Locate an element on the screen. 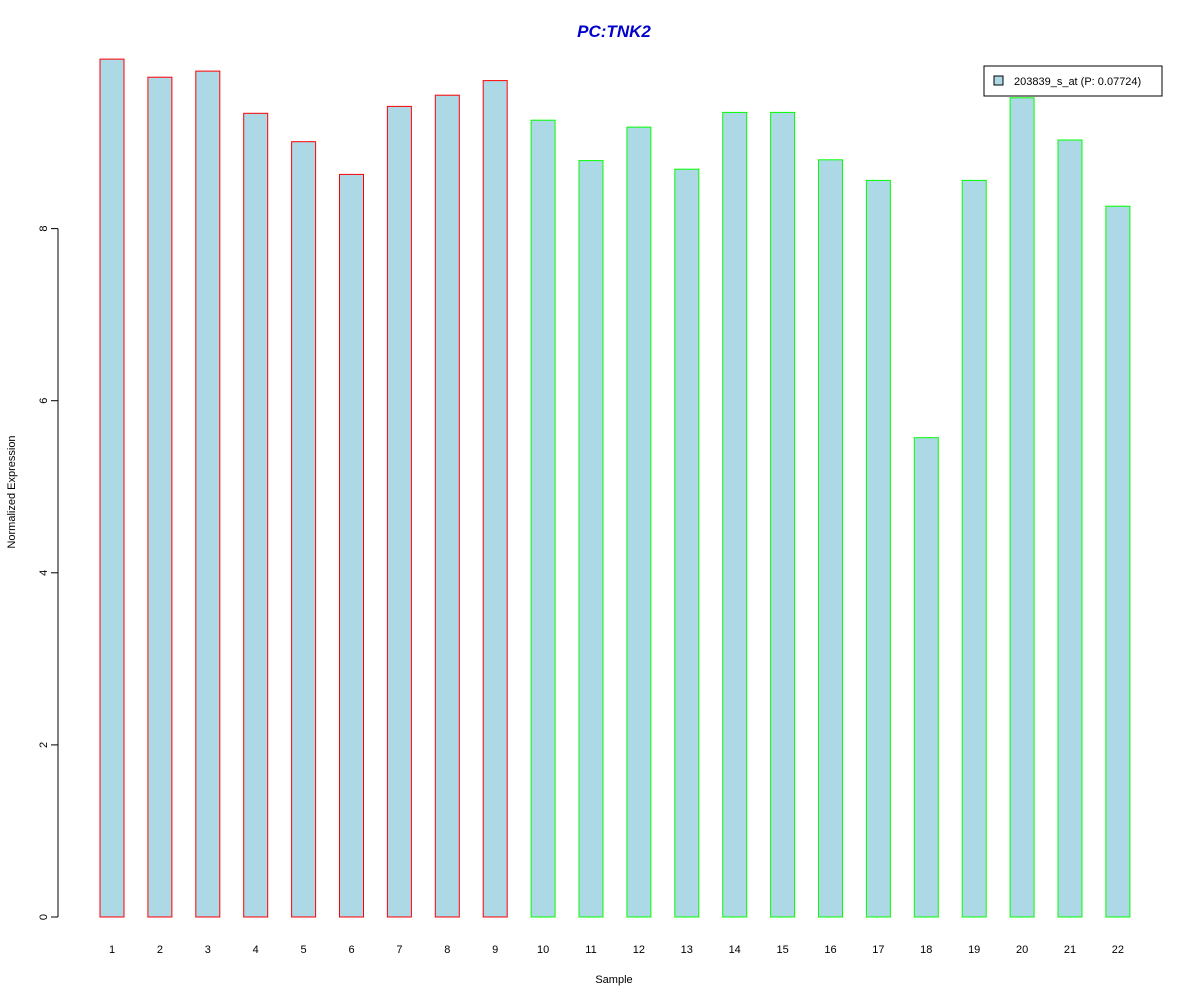 This screenshot has width=1200, height=1000. x-axis-label: Sample is located at coordinates (613, 980).